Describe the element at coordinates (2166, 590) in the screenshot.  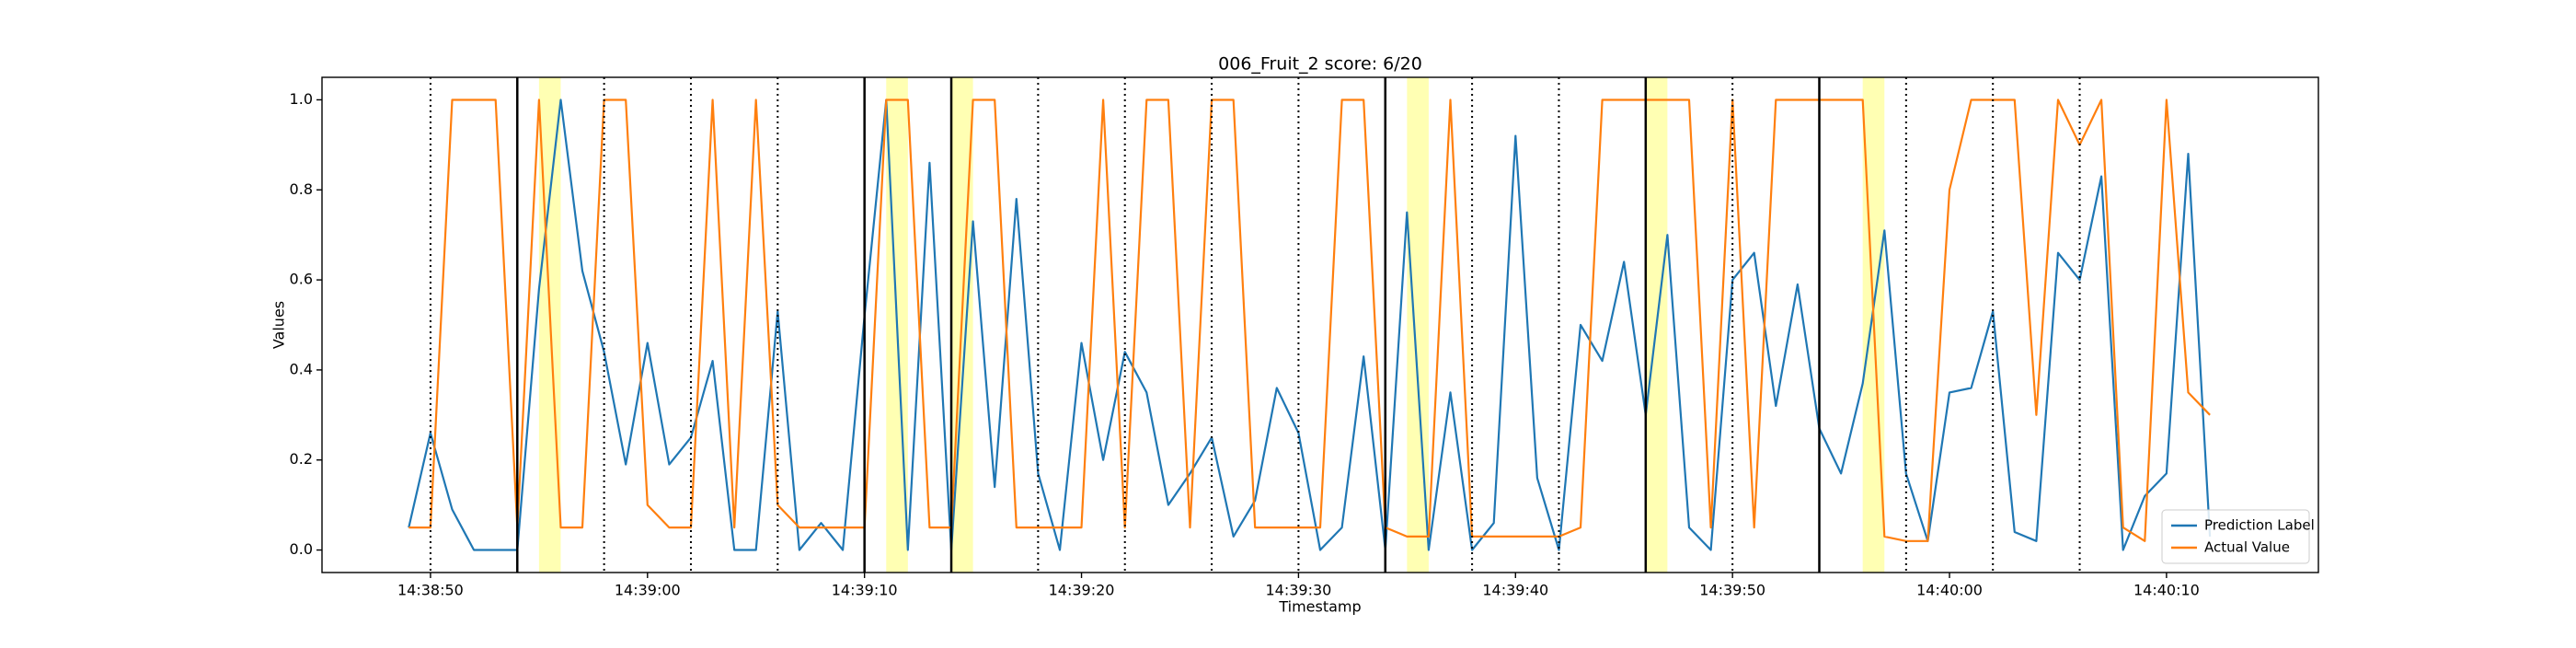
I see `x-tick-label: 14:40:10` at that location.